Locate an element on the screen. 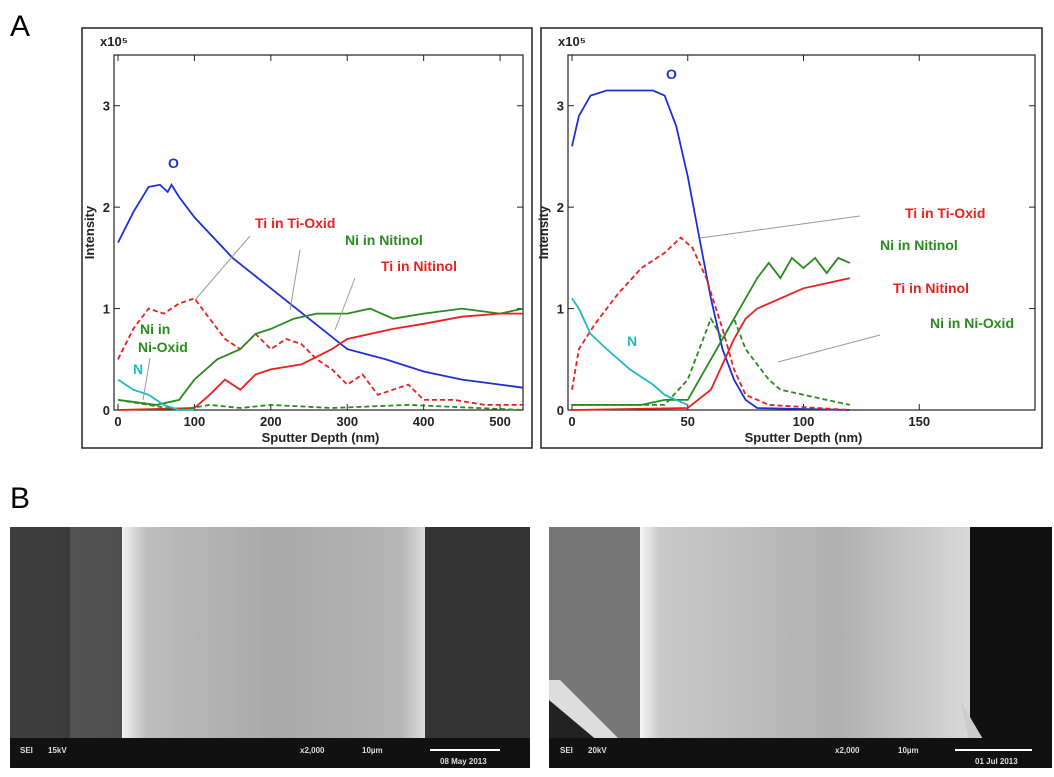 This screenshot has height=777, width=1054. x-tick-label: 200 is located at coordinates (271, 421).